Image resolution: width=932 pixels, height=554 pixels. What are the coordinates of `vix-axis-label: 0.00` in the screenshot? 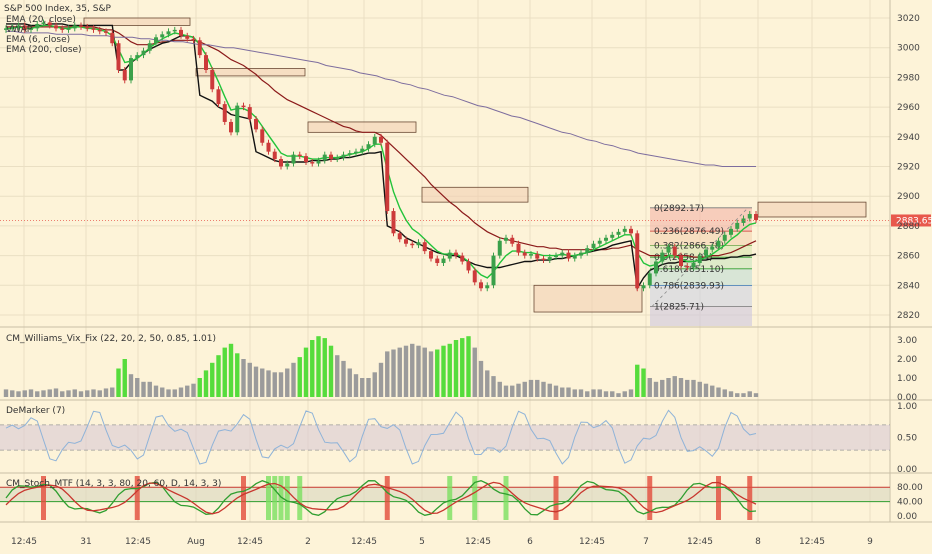 It's located at (907, 398).